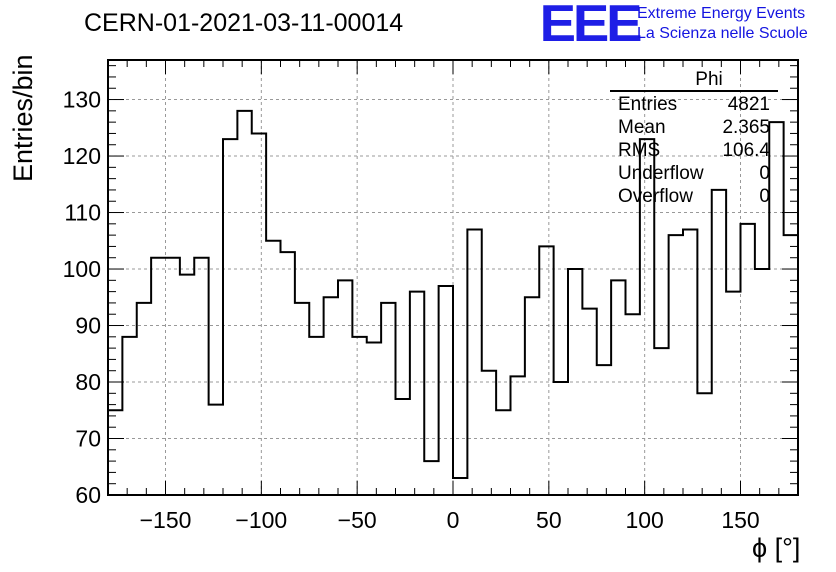  Describe the element at coordinates (748, 104) in the screenshot. I see `stats-value: 4821` at that location.